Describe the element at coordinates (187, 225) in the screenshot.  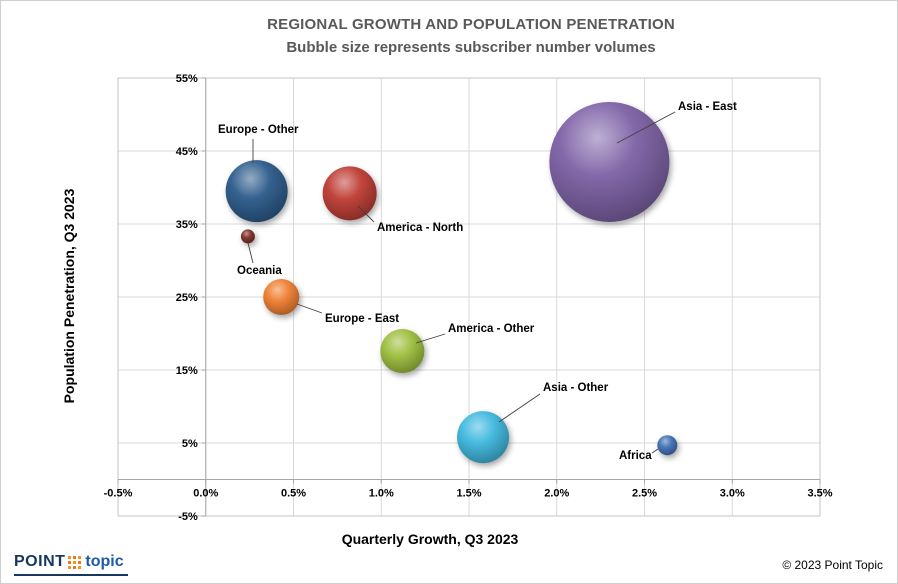
I see `y-tick-label: 35%` at that location.